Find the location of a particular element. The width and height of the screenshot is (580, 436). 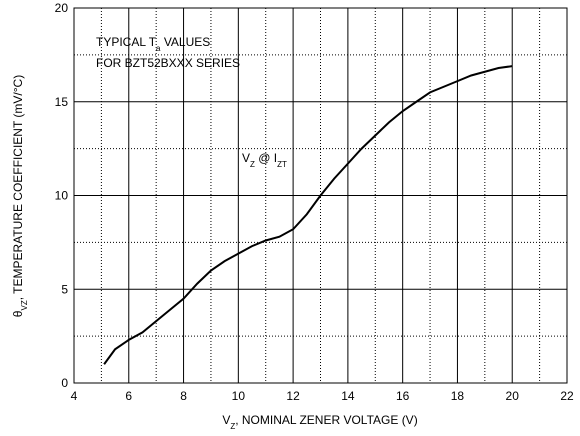

annotation-part: V is located at coordinates (246, 158).